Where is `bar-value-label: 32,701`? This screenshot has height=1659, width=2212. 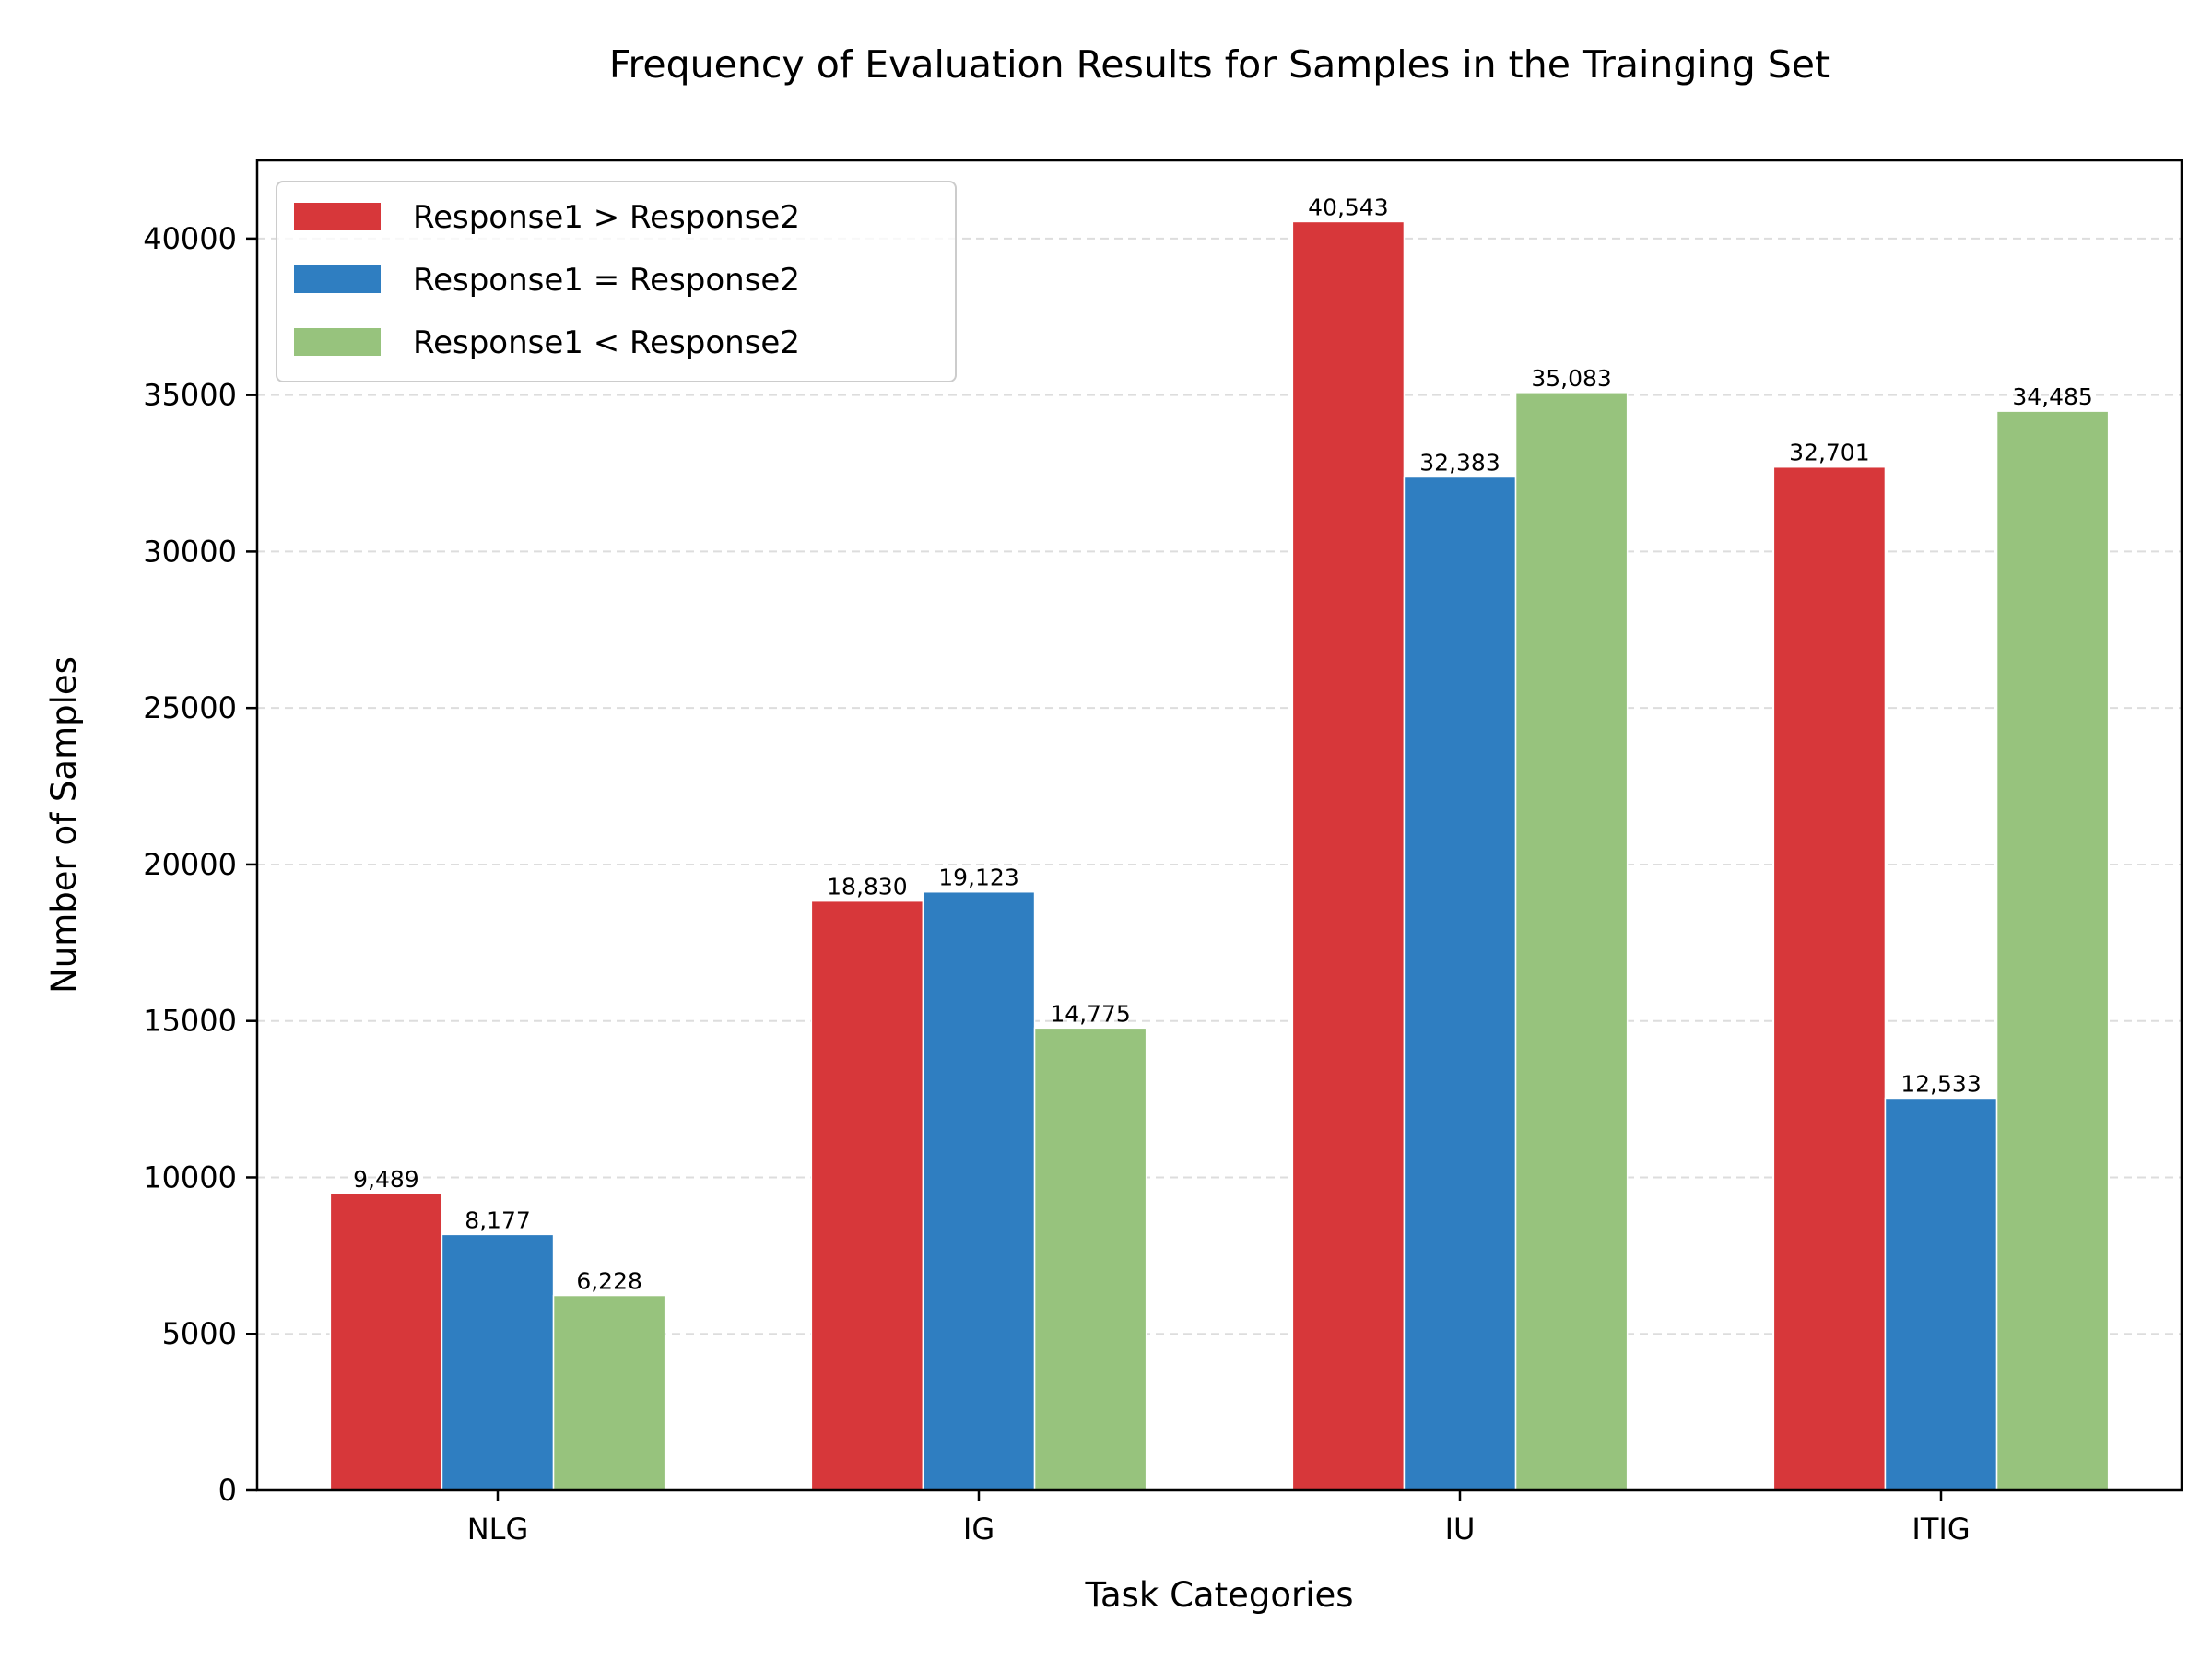
bar-value-label: 32,701 is located at coordinates (1829, 453).